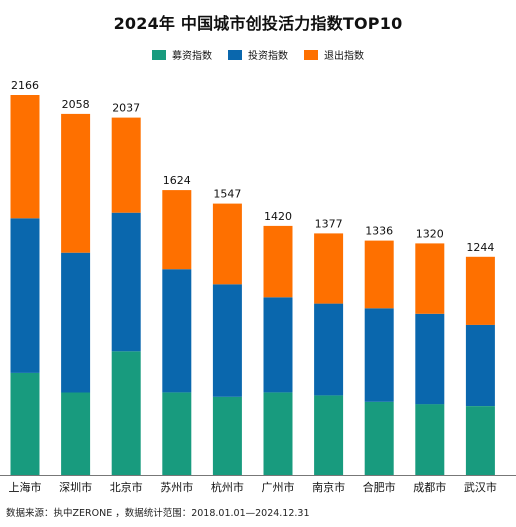 Image resolution: width=516 pixels, height=527 pixels. I want to click on legend-label-fundraising: 募资指数, so click(192, 56).